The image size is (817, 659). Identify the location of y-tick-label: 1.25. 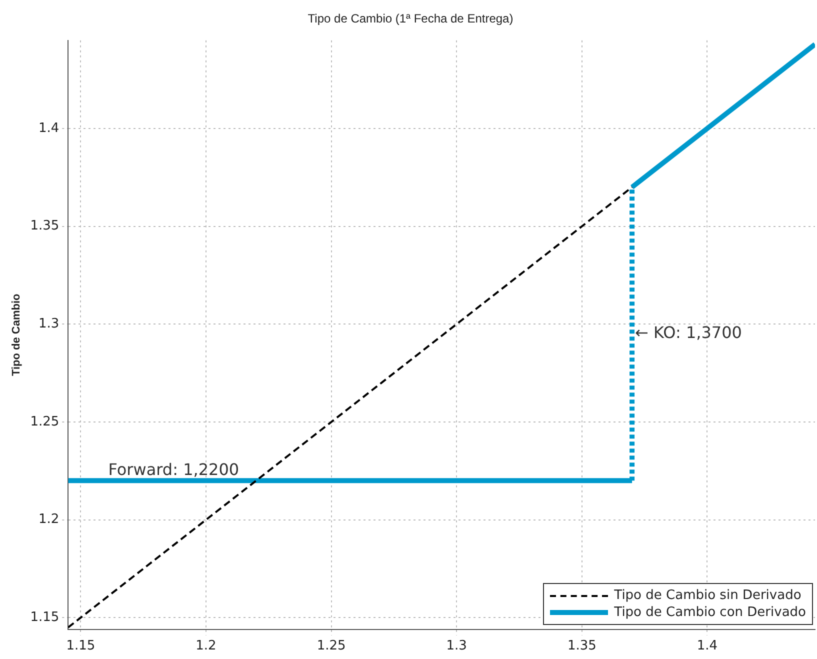
(45, 422).